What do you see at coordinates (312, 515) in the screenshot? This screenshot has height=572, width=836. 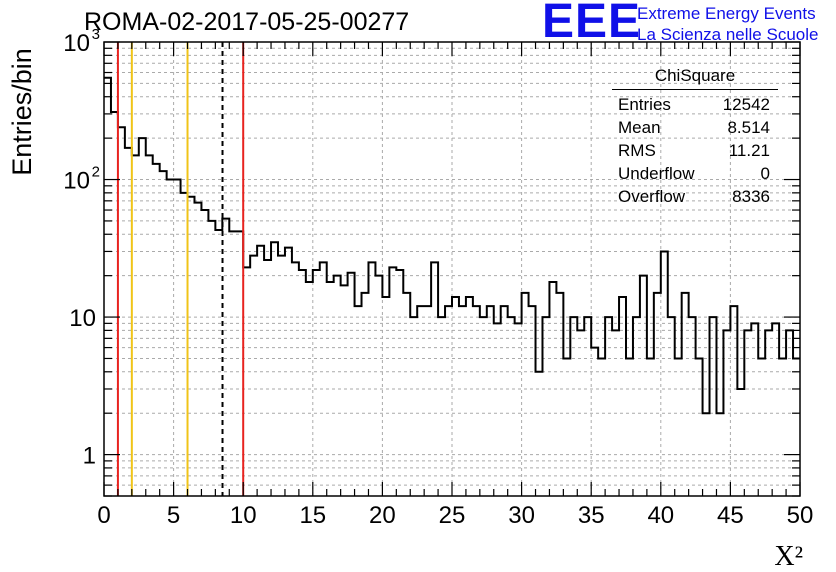 I see `x-tick-label: 15` at bounding box center [312, 515].